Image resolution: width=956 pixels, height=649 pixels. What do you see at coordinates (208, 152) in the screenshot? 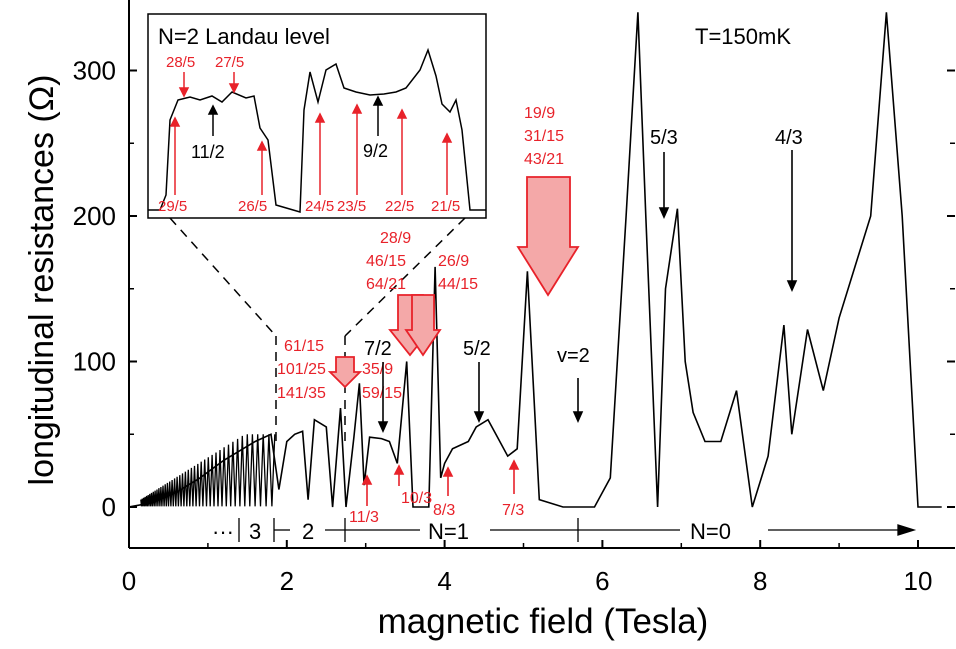
I see `label-11-2: 11/2` at bounding box center [208, 152].